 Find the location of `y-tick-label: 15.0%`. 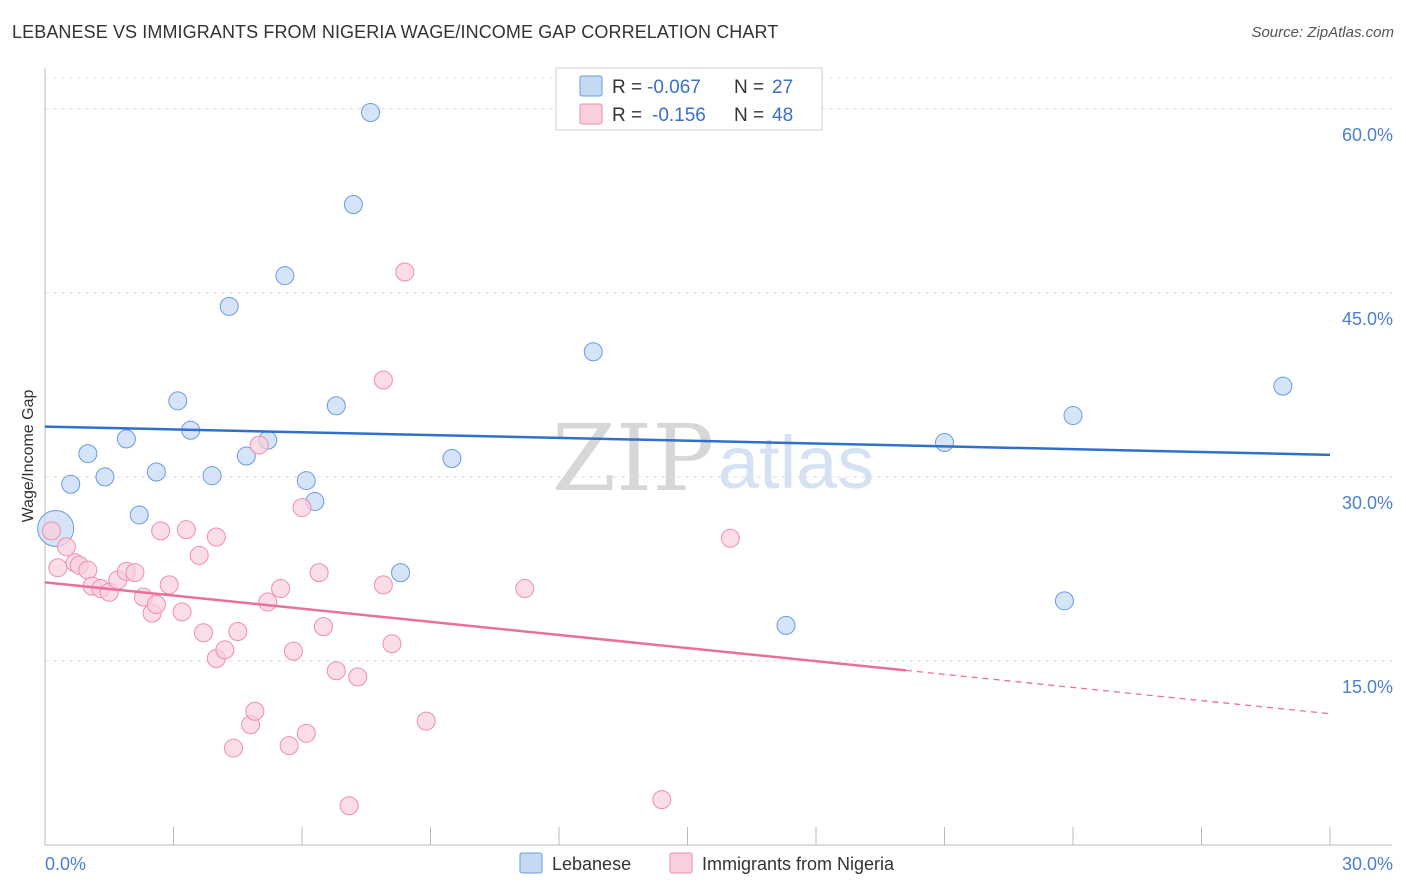

y-tick-label: 15.0% is located at coordinates (1367, 687).